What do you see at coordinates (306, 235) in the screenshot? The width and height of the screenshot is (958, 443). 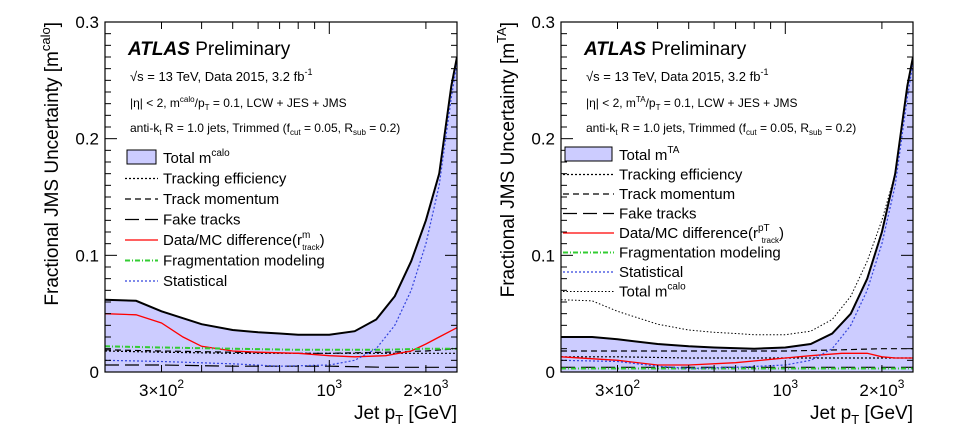 I see `text-part: m` at bounding box center [306, 235].